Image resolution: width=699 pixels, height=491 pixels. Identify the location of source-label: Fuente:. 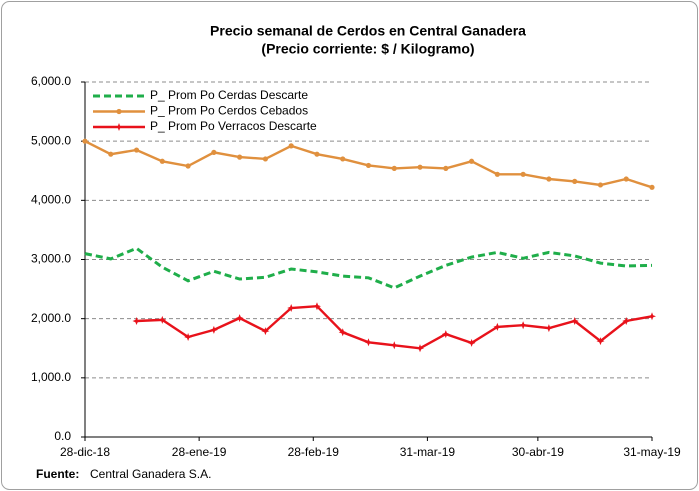
(57, 474).